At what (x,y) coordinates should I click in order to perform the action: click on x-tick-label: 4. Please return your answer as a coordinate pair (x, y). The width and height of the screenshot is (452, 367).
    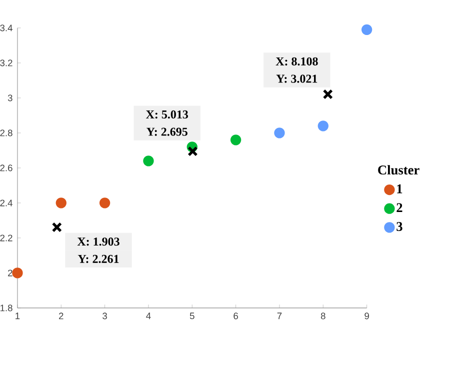
    Looking at the image, I should click on (148, 316).